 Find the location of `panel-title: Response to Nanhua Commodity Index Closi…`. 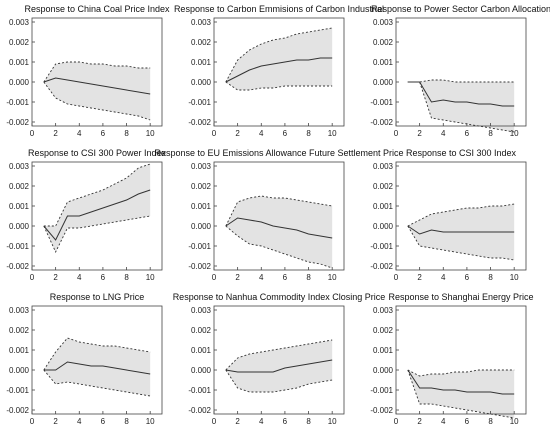

panel-title: Response to Nanhua Commodity Index Closi… is located at coordinates (279, 297).